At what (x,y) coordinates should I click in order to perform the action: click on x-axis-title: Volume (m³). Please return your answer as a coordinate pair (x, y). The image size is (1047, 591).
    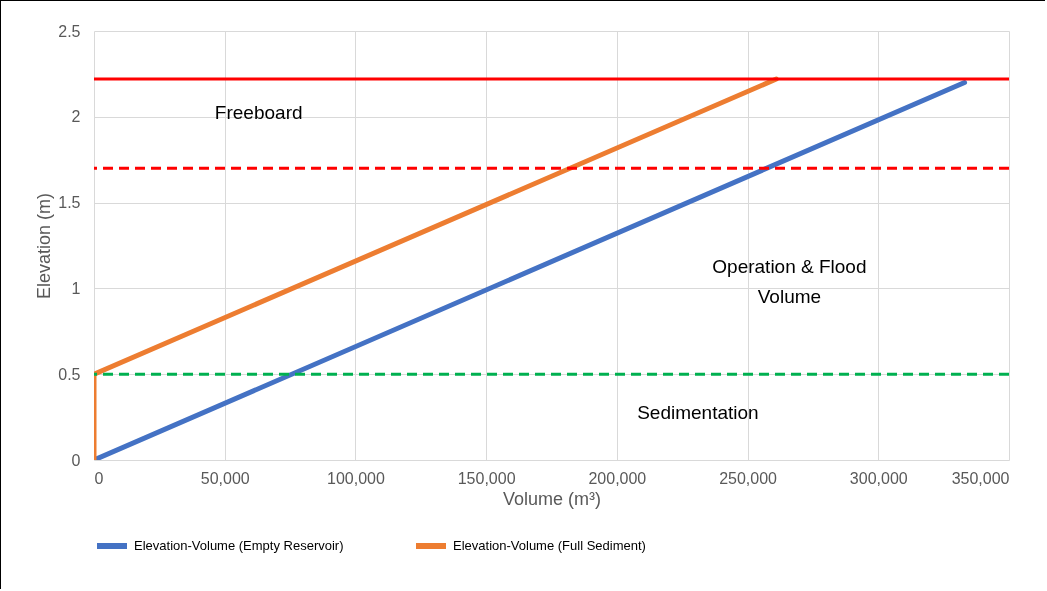
    Looking at the image, I should click on (552, 498).